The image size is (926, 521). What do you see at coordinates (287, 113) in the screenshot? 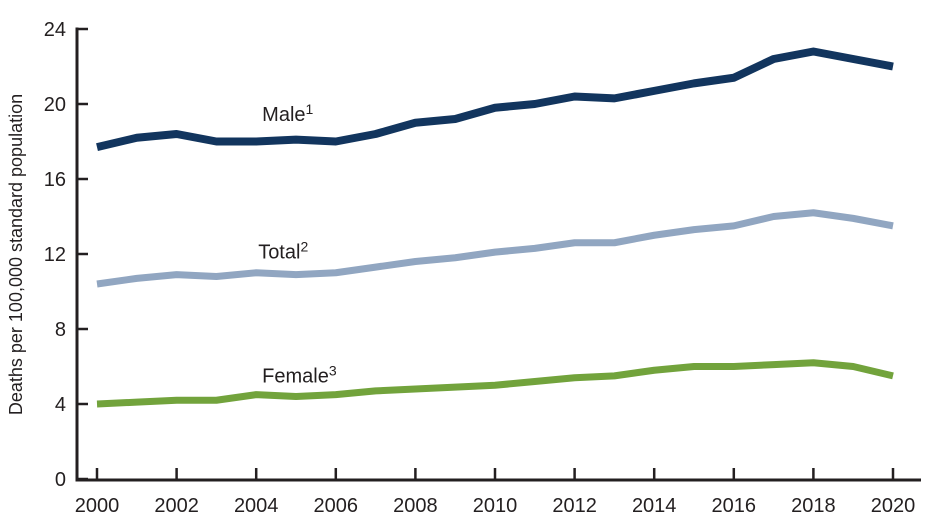
I see `series-label-male: Male1` at bounding box center [287, 113].